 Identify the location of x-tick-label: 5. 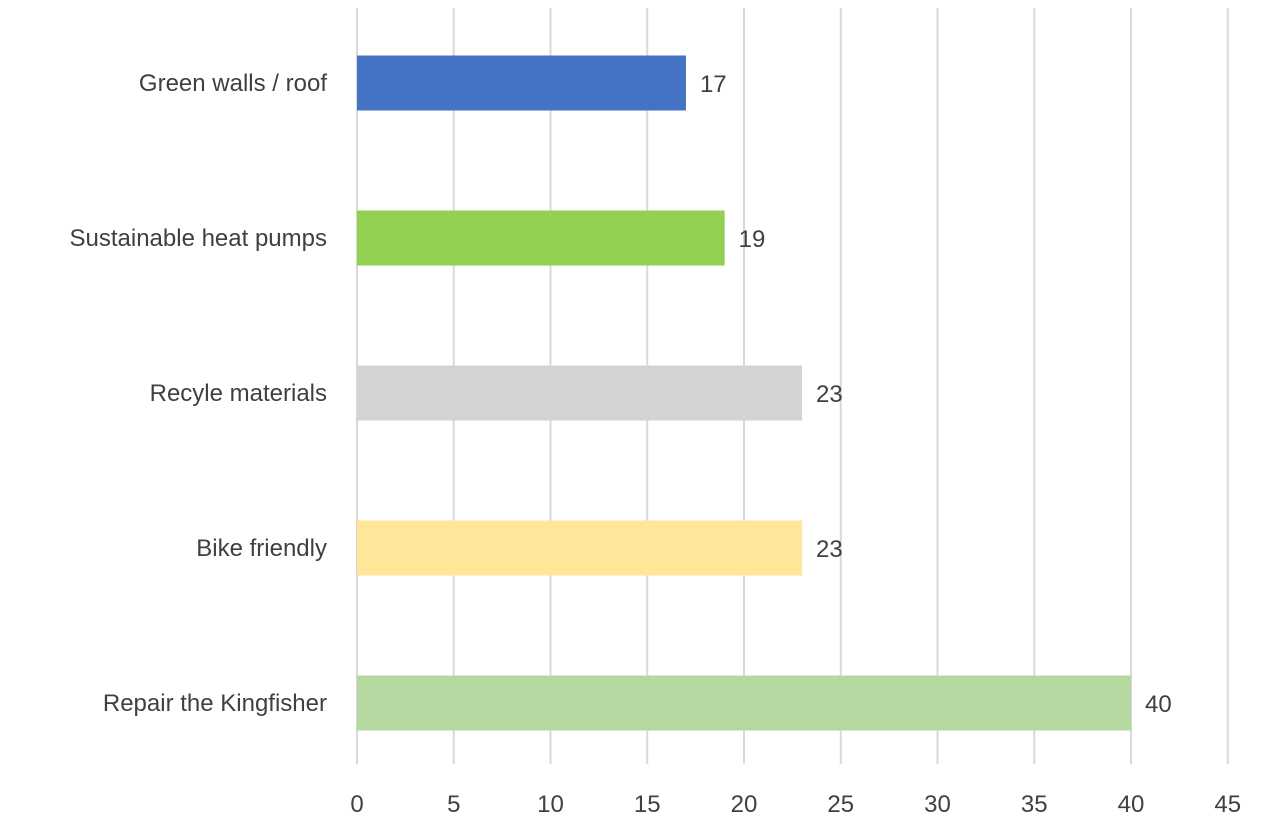
(453, 804).